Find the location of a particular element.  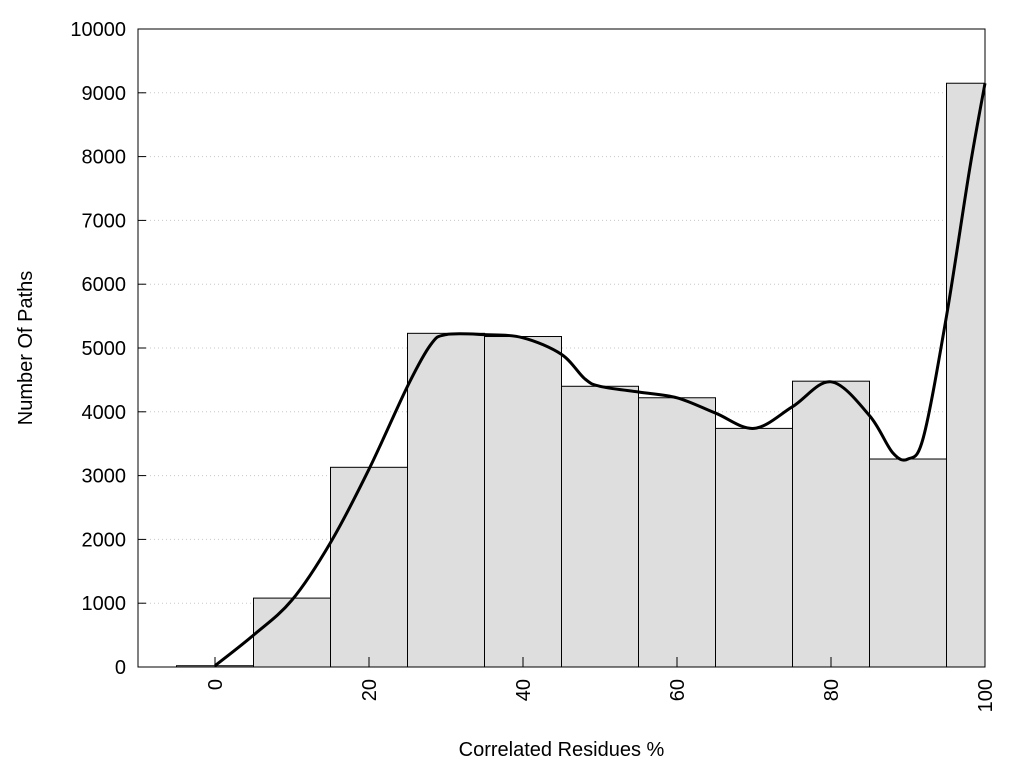

x-axis-ticks: 0 20 40 60 80 100 is located at coordinates (601, 684).